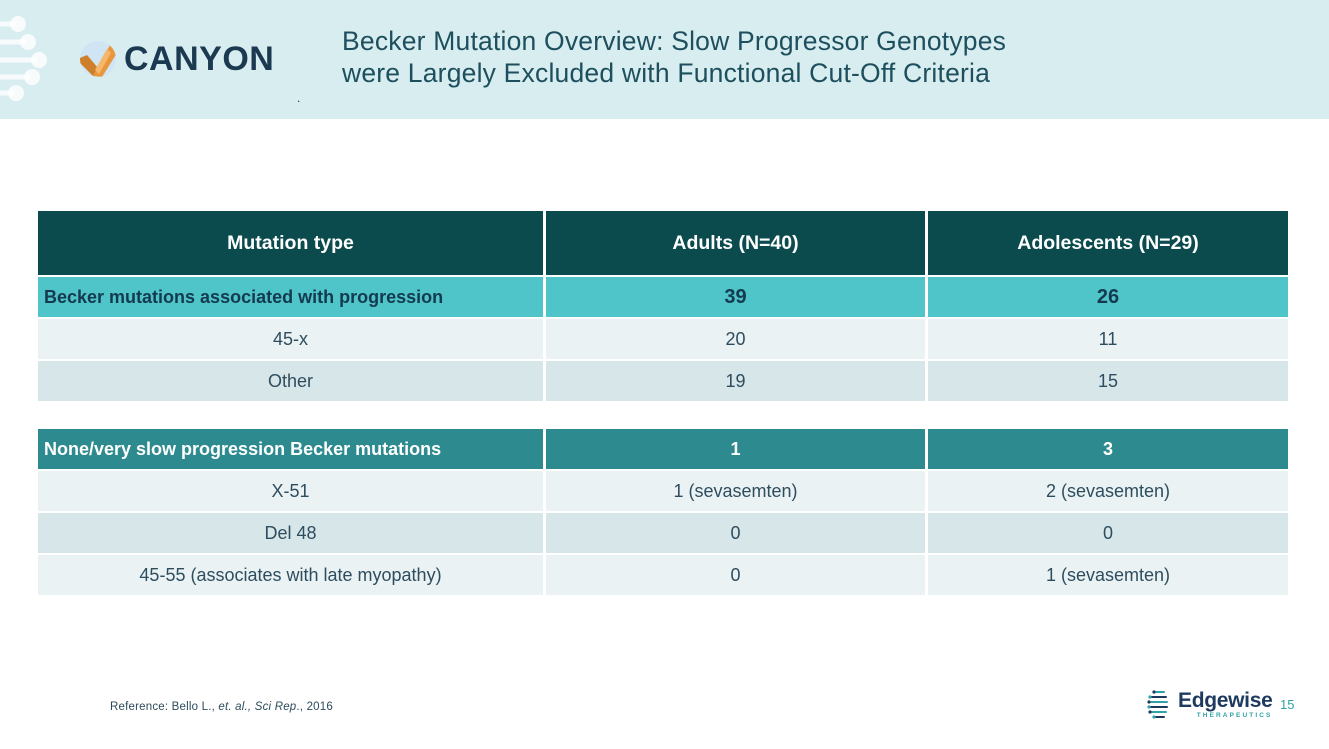  I want to click on row-value-adults: 1, so click(735, 449).